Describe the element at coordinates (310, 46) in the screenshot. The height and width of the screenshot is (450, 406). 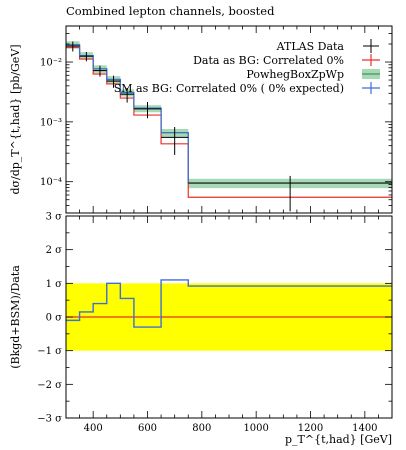
I see `legend-label: ATLAS Data` at that location.